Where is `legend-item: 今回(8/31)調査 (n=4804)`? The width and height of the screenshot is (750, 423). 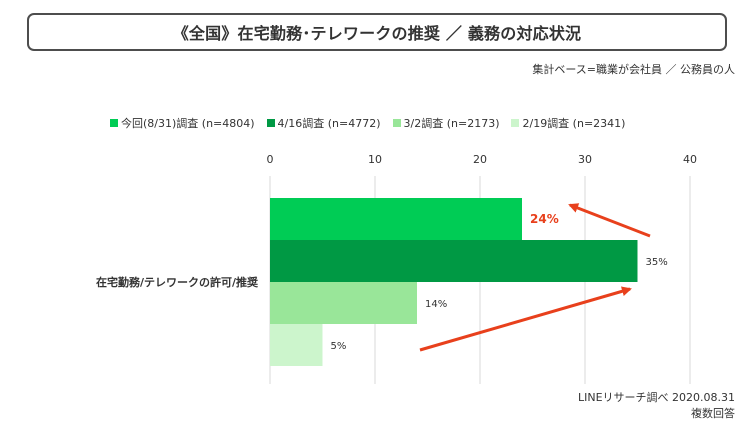
legend-item: 今回(8/31)調査 (n=4804) is located at coordinates (182, 123).